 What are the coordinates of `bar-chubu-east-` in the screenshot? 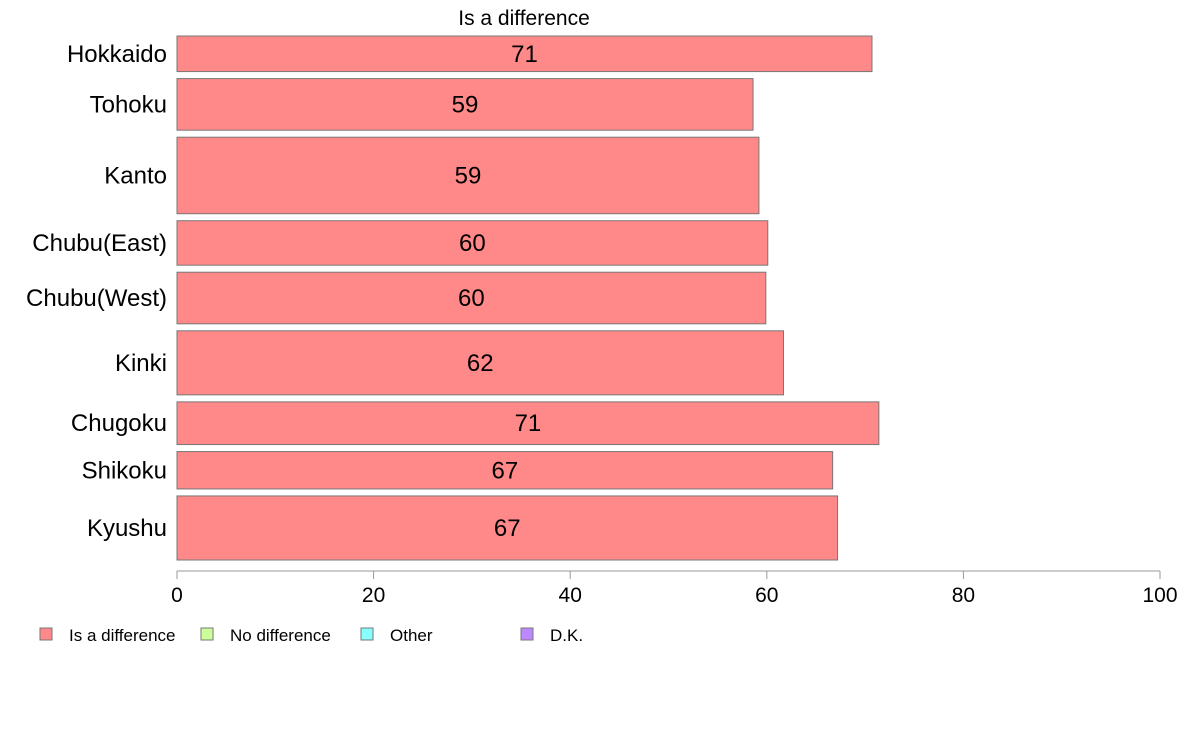 It's located at (472, 243).